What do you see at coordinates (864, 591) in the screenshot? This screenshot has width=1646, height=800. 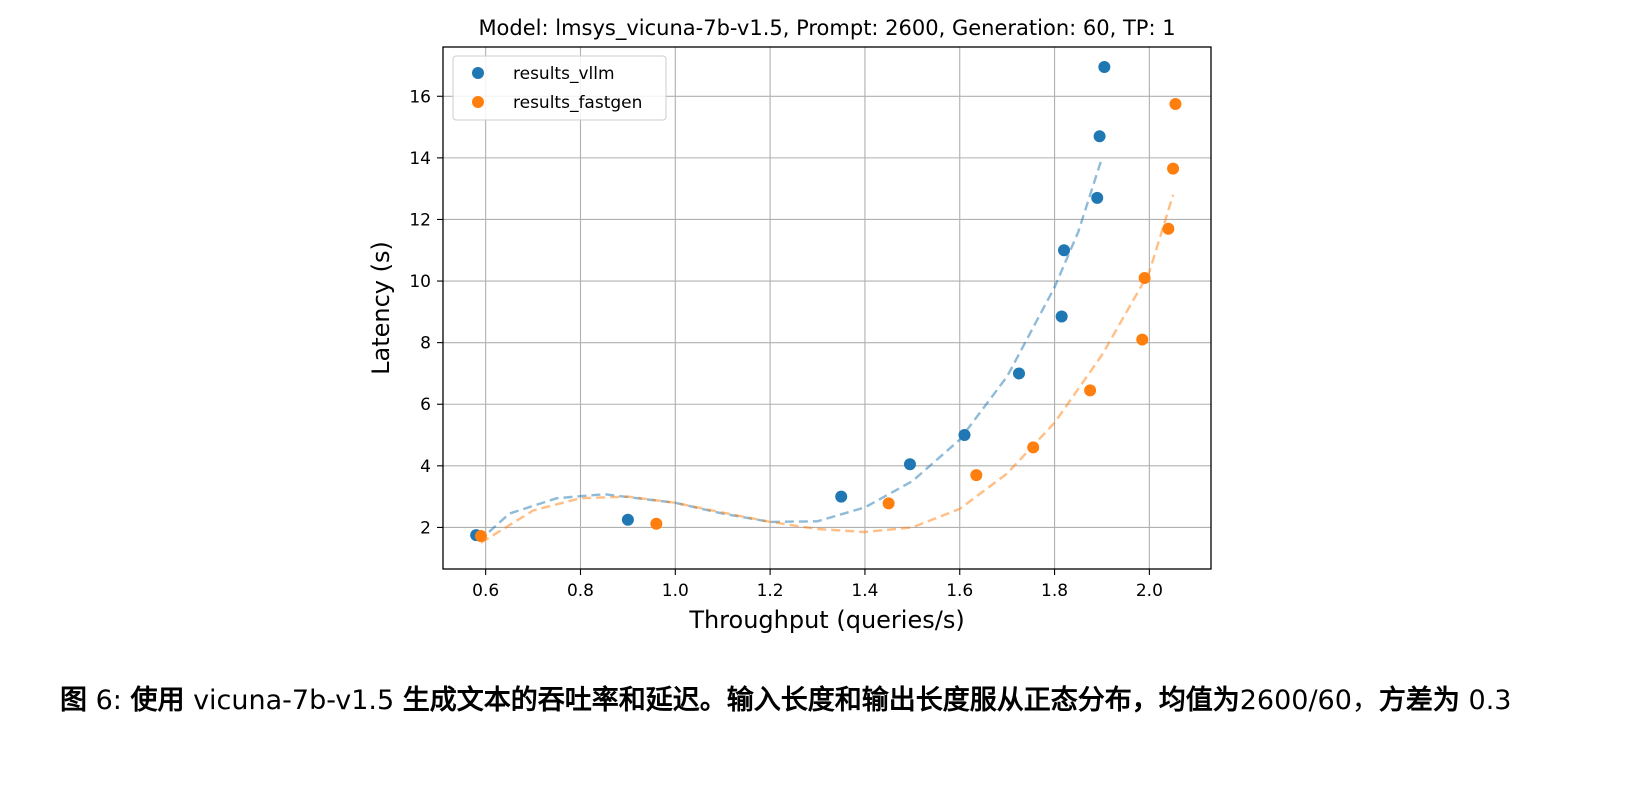 I see `x-tick-label: 1.4` at bounding box center [864, 591].